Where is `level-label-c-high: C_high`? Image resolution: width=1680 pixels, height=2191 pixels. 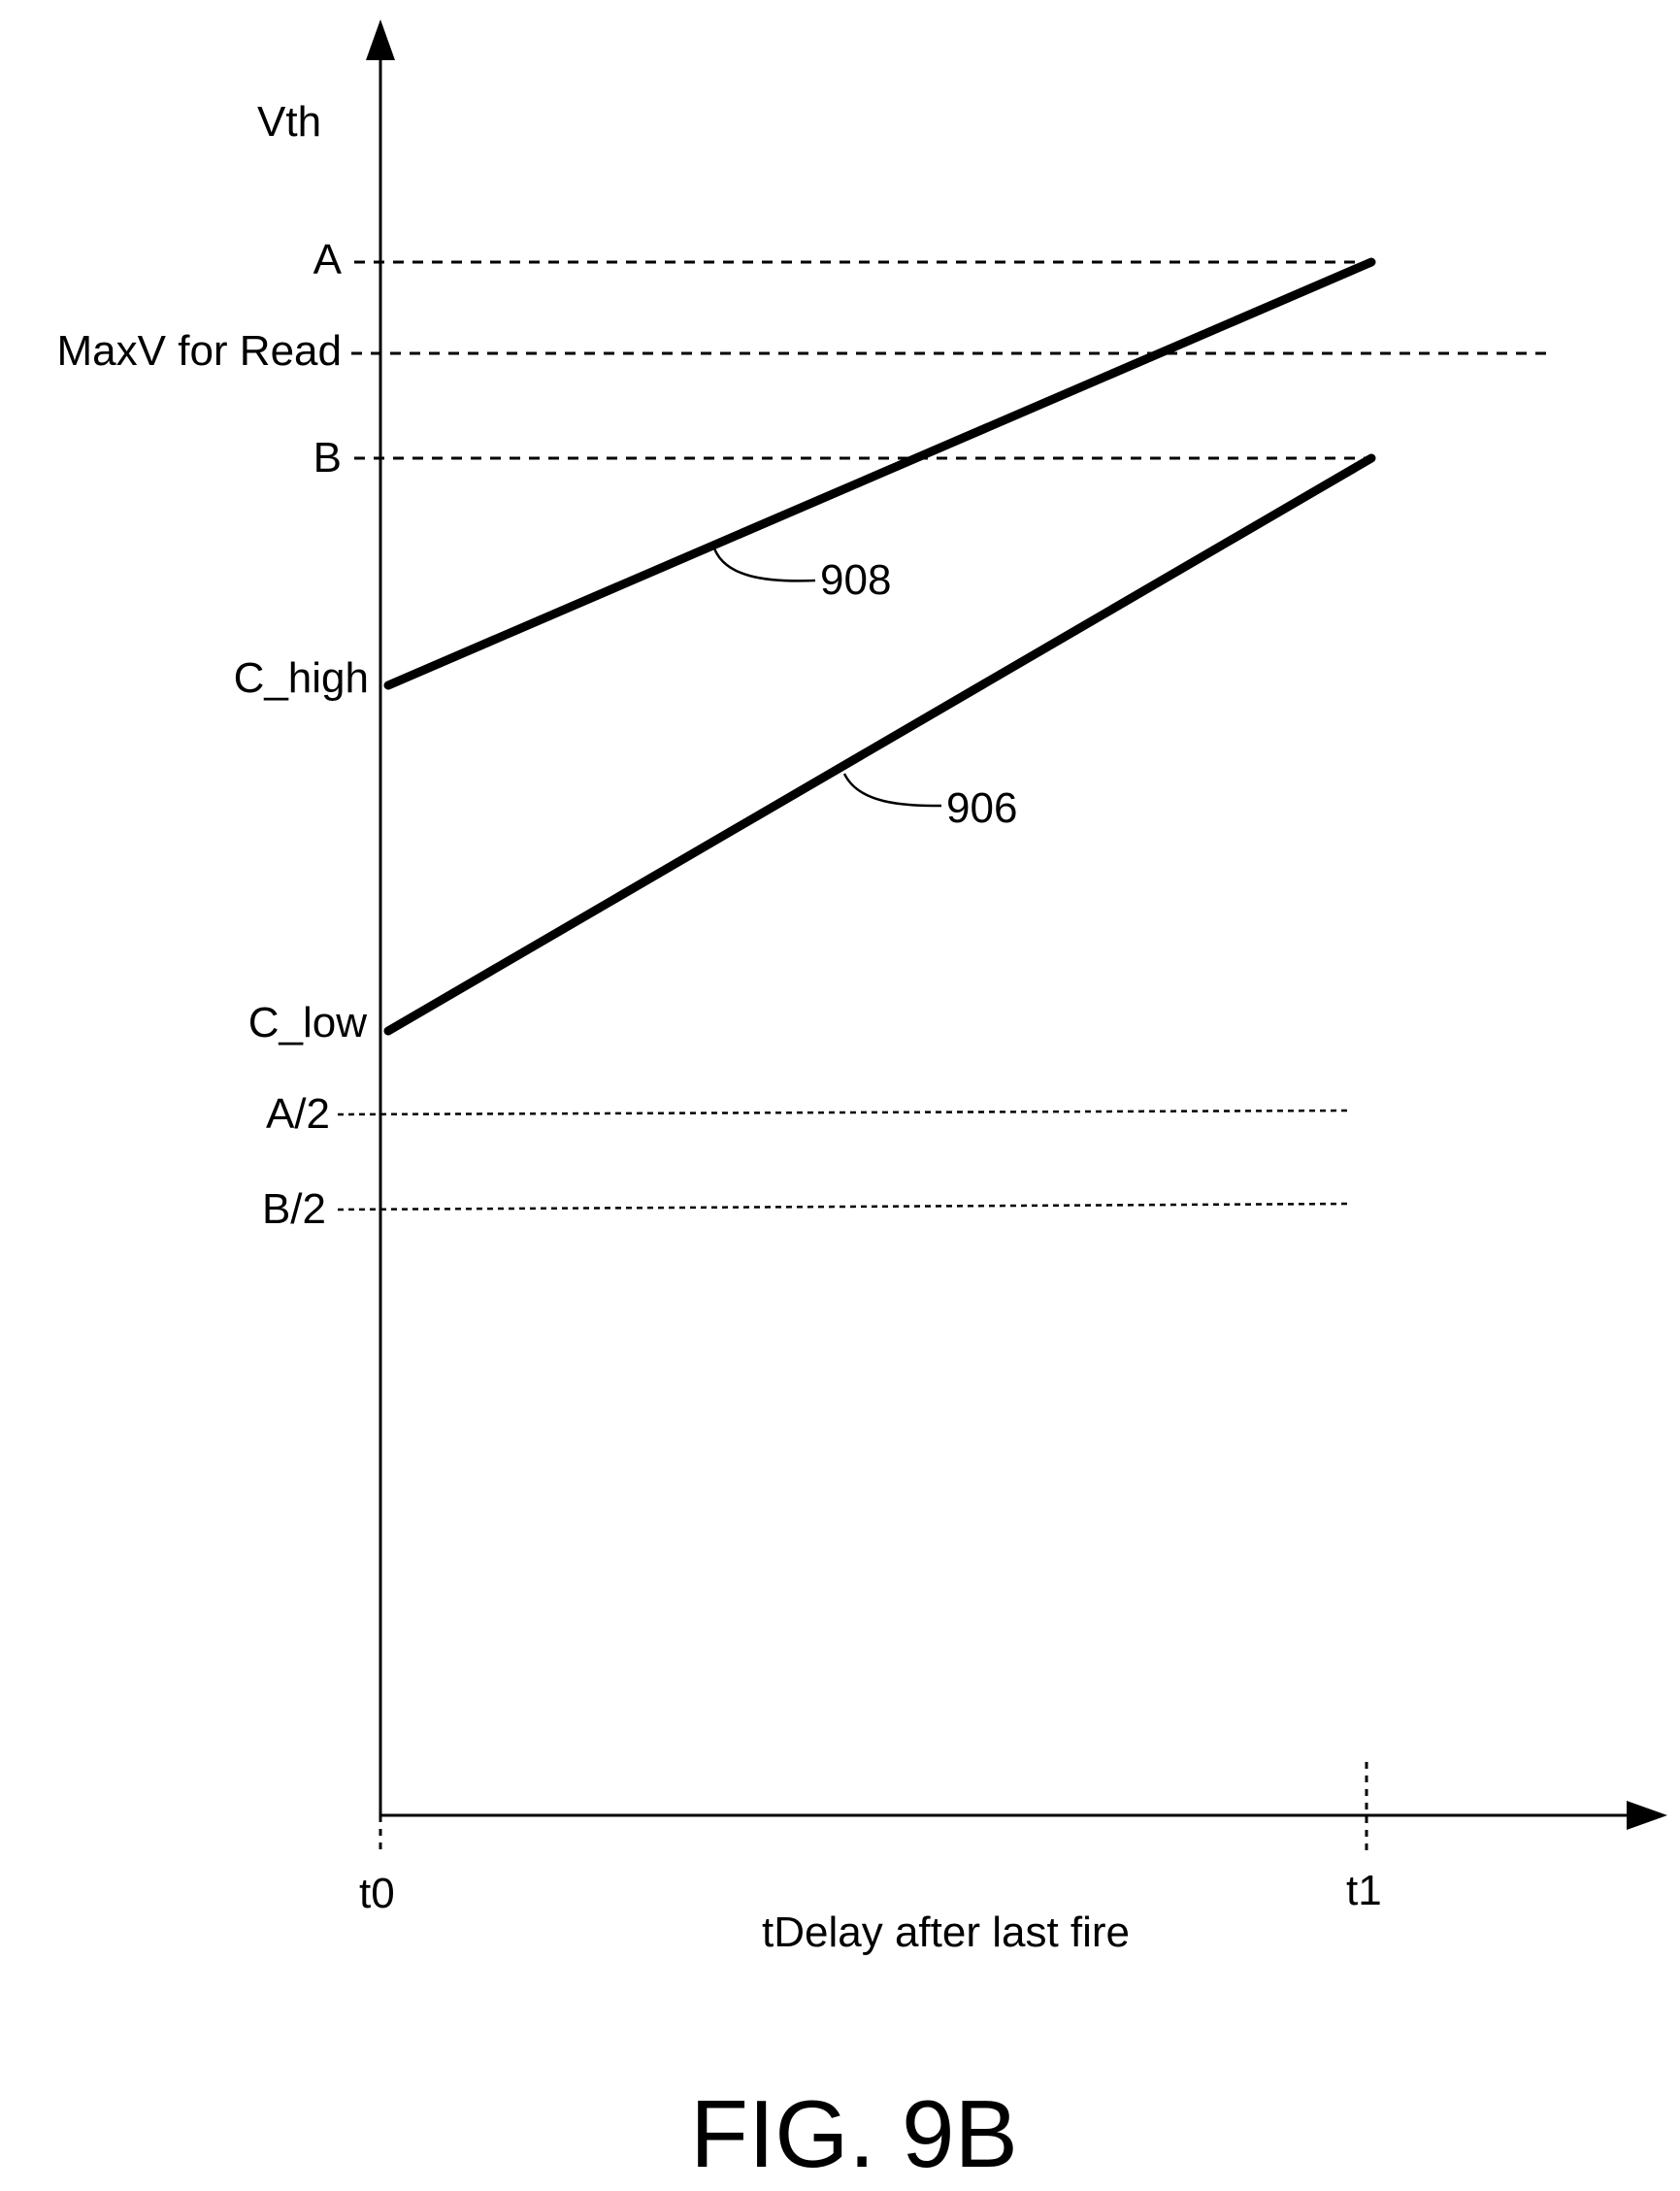
level-label-c-high: C_high is located at coordinates (301, 678).